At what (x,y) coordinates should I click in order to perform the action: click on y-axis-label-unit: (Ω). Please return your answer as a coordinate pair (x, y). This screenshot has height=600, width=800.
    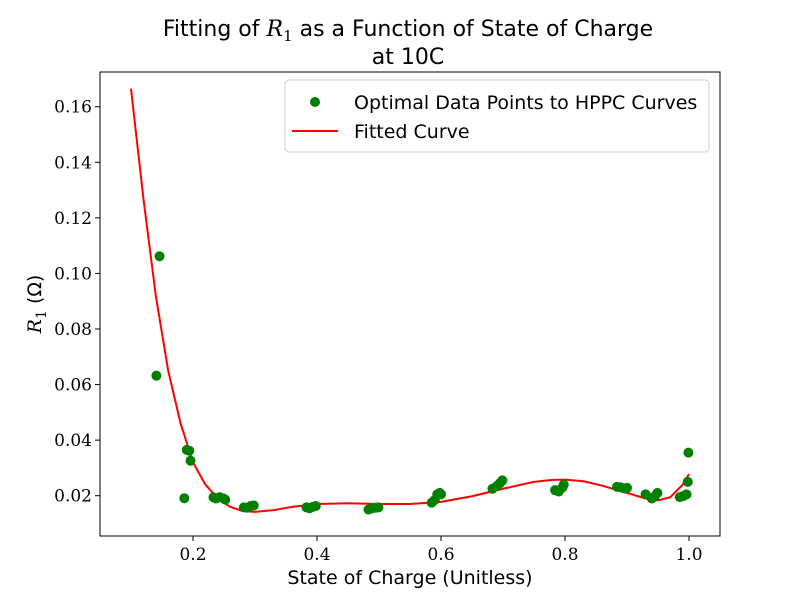
    Looking at the image, I should click on (35, 292).